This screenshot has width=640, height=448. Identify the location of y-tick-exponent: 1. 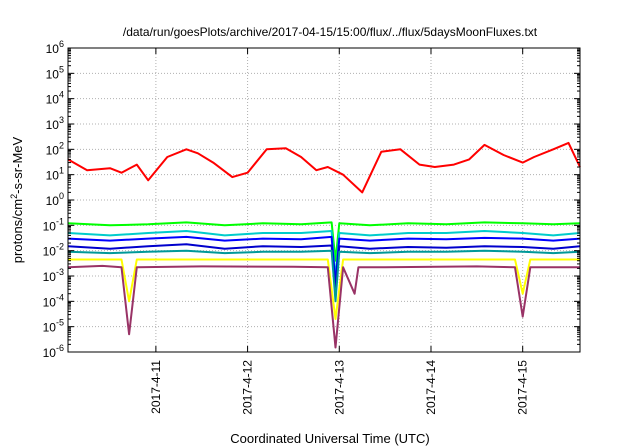
(61, 171).